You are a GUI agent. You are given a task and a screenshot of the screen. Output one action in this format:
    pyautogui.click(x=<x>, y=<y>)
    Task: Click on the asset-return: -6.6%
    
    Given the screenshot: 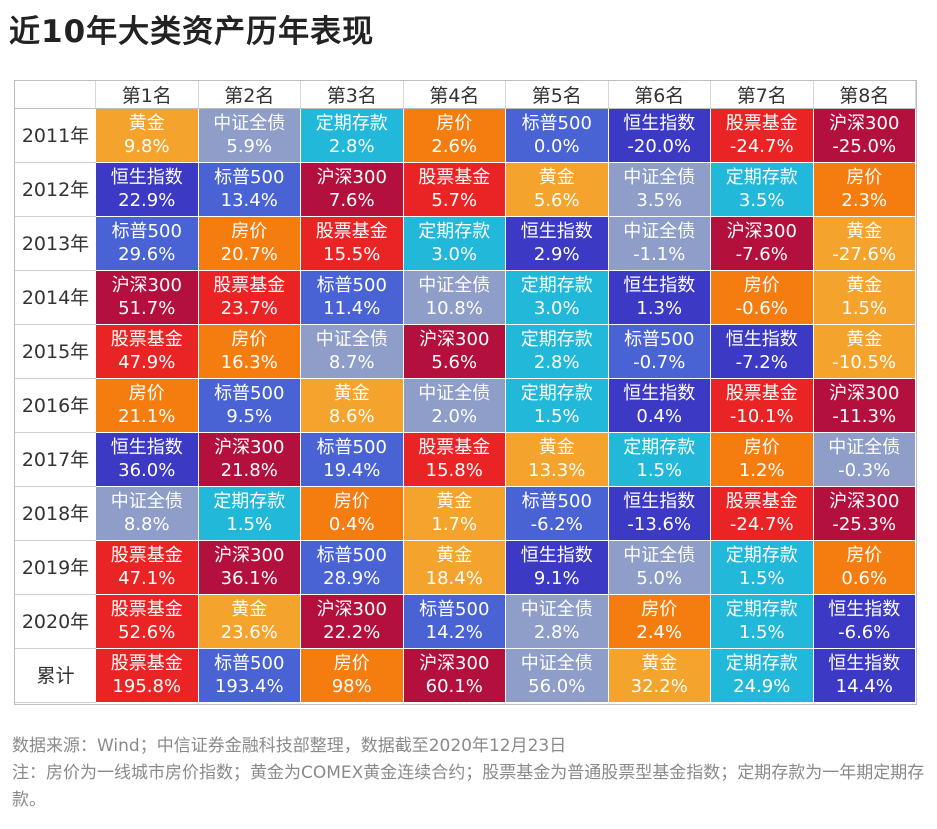 What is the action you would take?
    pyautogui.click(x=864, y=632)
    